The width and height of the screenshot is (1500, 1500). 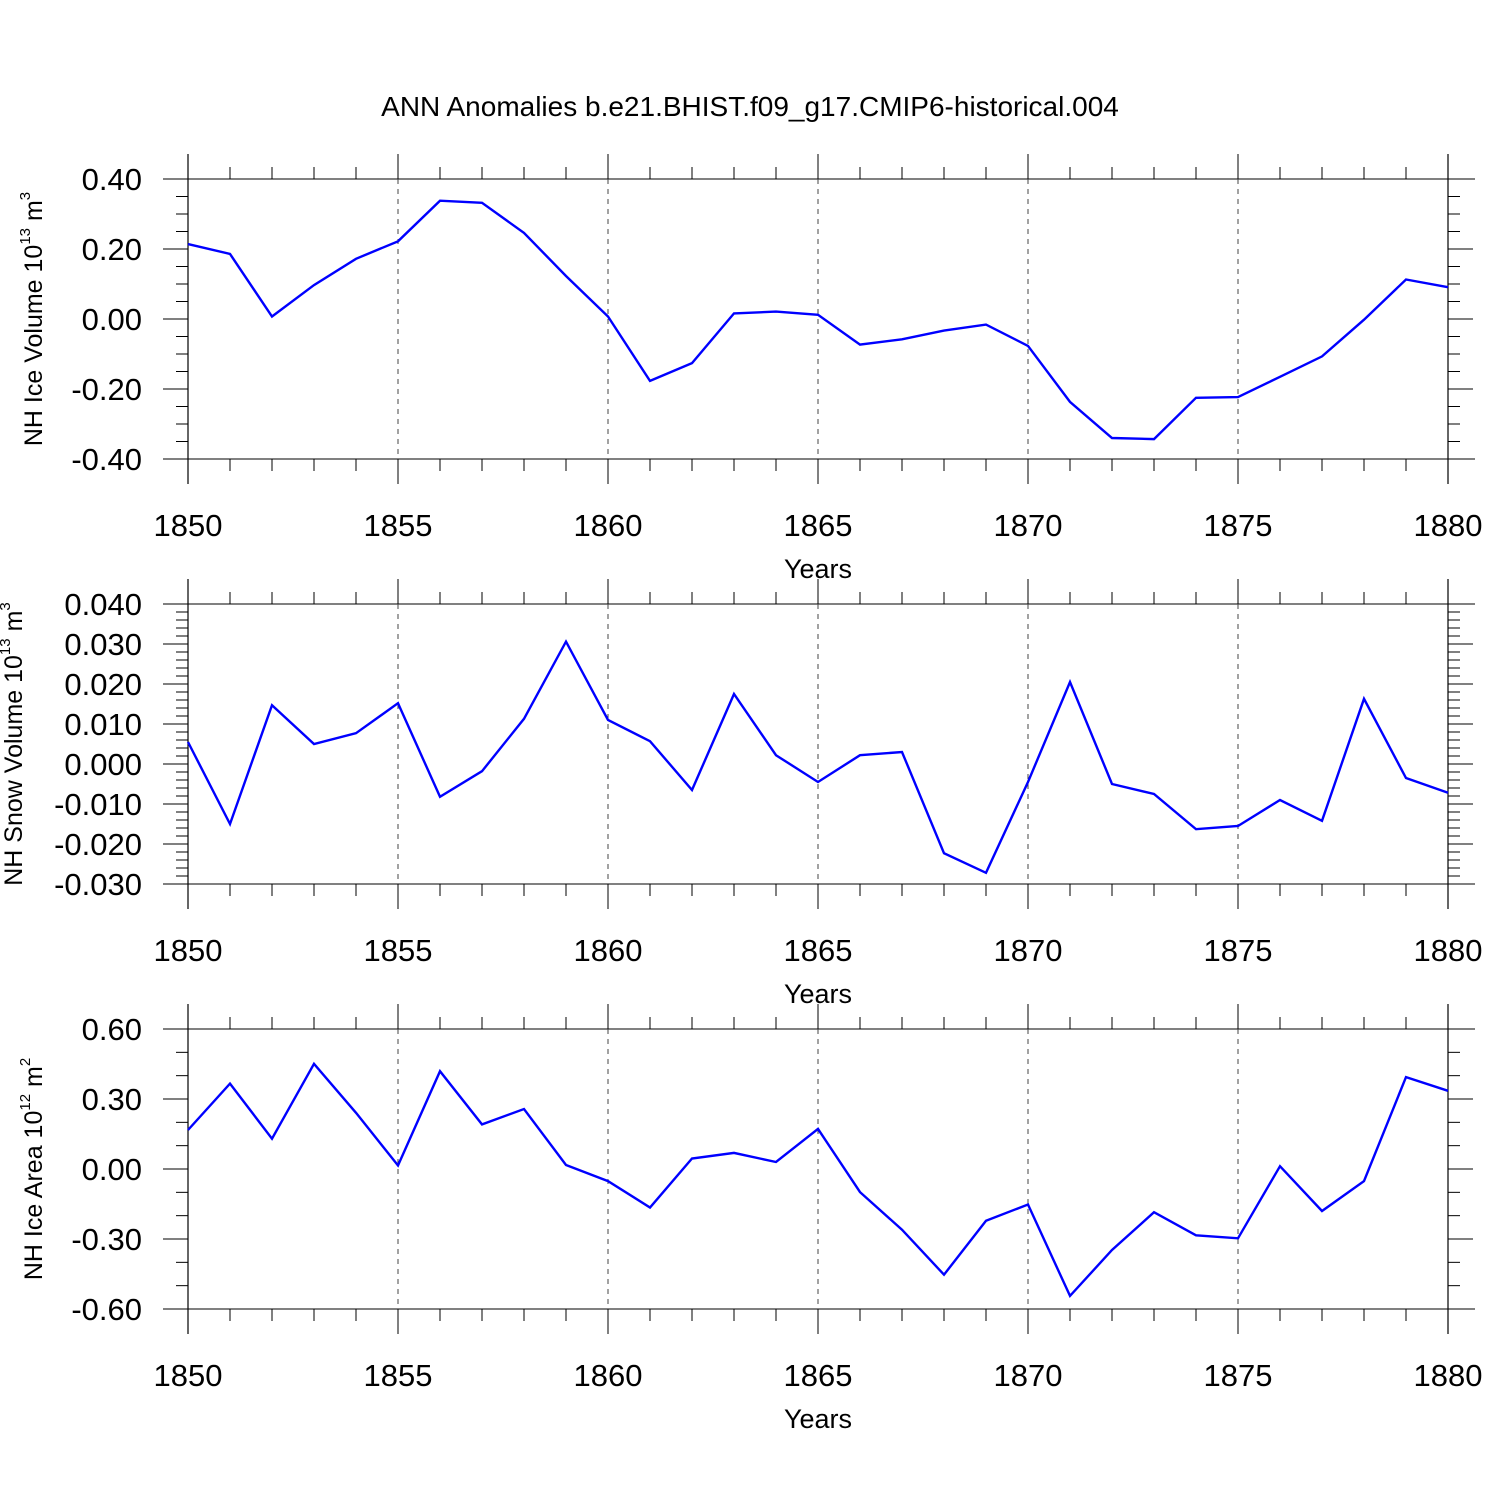 I want to click on y-tick-label: 0.040, so click(x=103, y=604).